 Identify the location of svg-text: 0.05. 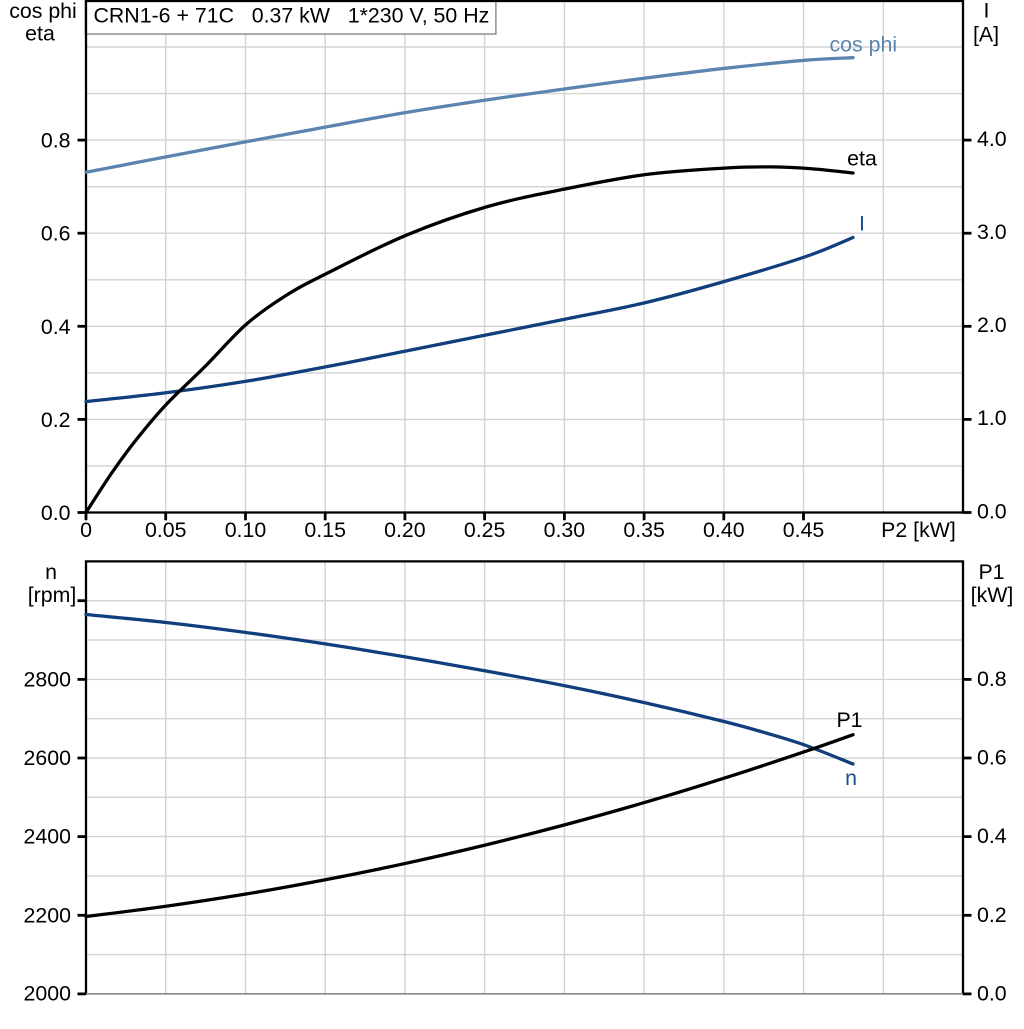
(166, 530).